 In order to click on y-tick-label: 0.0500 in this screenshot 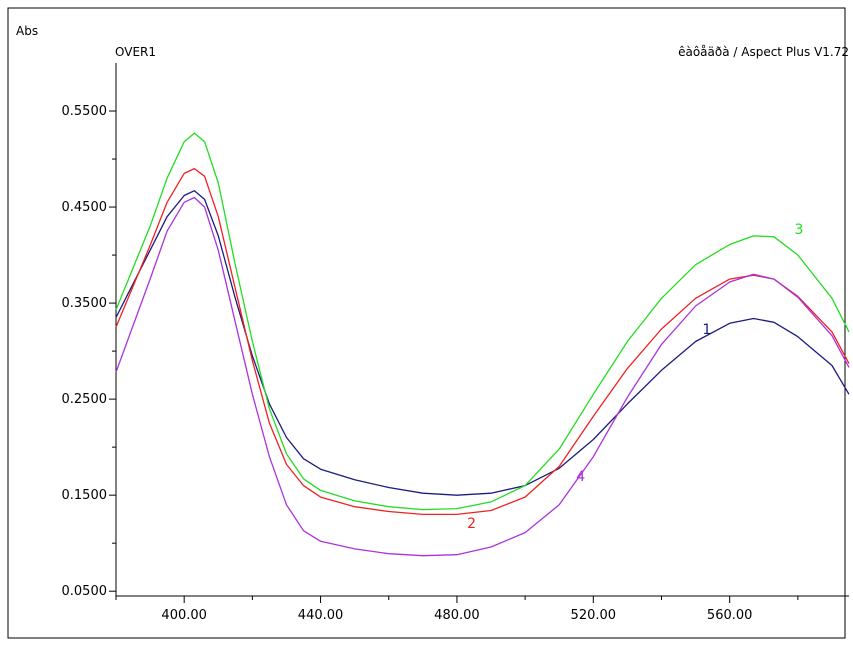, I will do `click(85, 591)`.